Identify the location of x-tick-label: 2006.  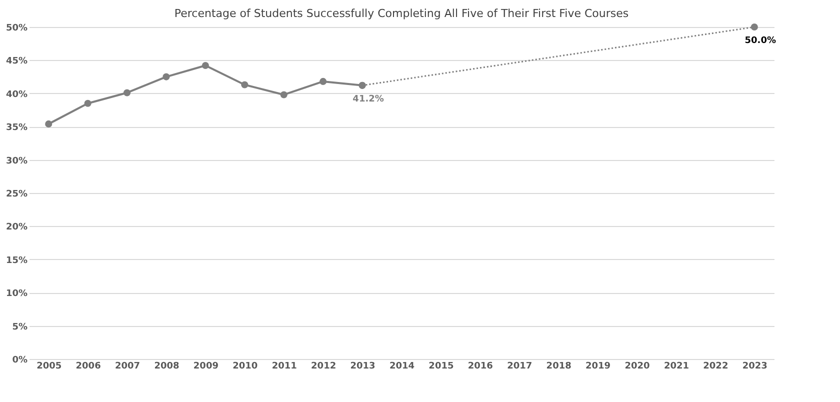
(88, 367).